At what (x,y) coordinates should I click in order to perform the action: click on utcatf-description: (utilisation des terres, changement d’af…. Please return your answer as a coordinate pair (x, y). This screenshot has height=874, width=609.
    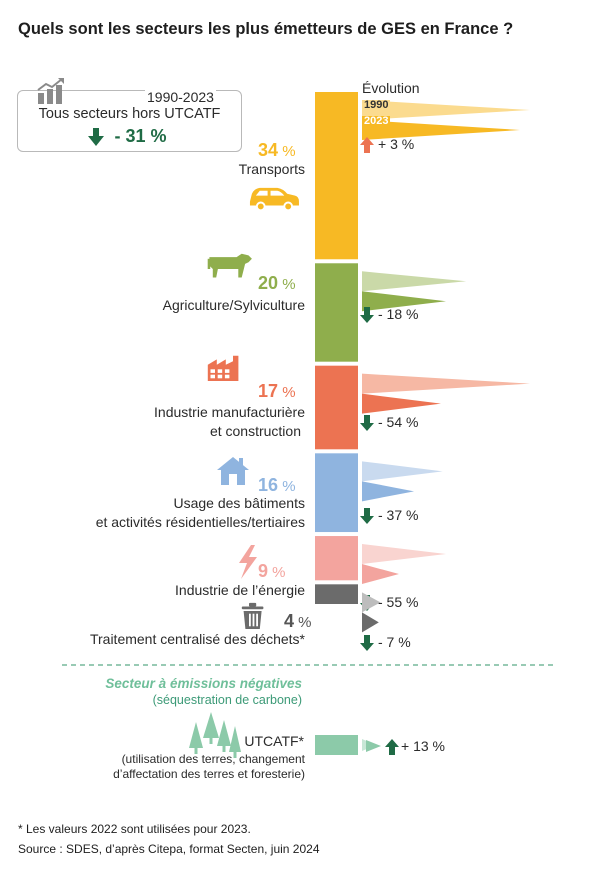
    Looking at the image, I should click on (209, 766).